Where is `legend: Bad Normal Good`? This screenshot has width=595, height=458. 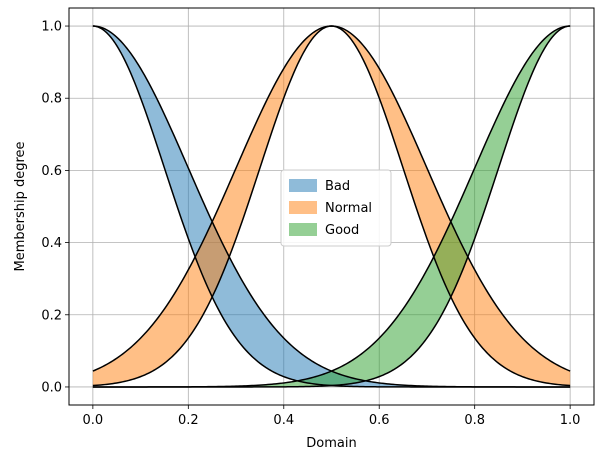
legend: Bad Normal Good is located at coordinates (336, 208).